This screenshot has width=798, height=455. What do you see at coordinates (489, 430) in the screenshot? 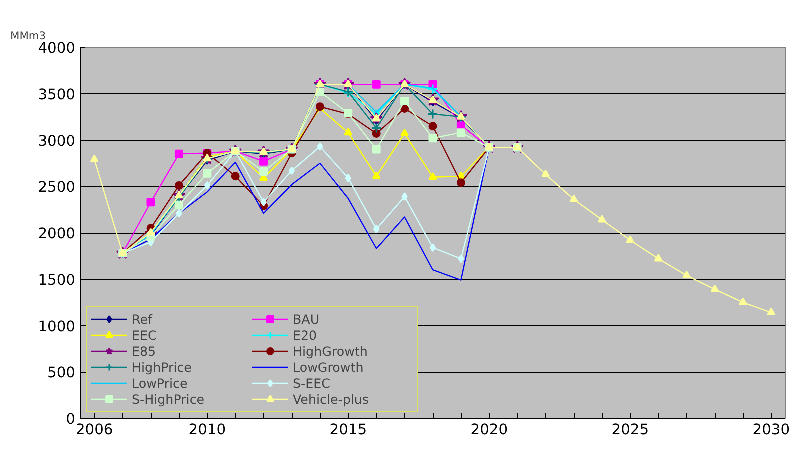
I see `x-tick-label: 2020` at bounding box center [489, 430].